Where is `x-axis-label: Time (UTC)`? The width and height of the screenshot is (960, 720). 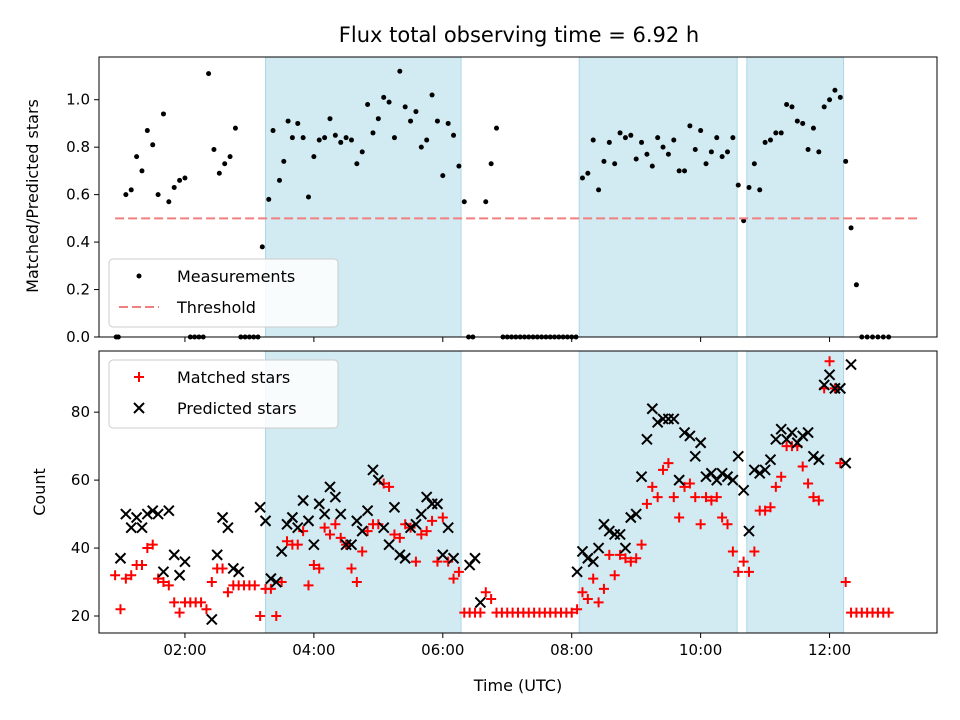 x-axis-label: Time (UTC) is located at coordinates (517, 685).